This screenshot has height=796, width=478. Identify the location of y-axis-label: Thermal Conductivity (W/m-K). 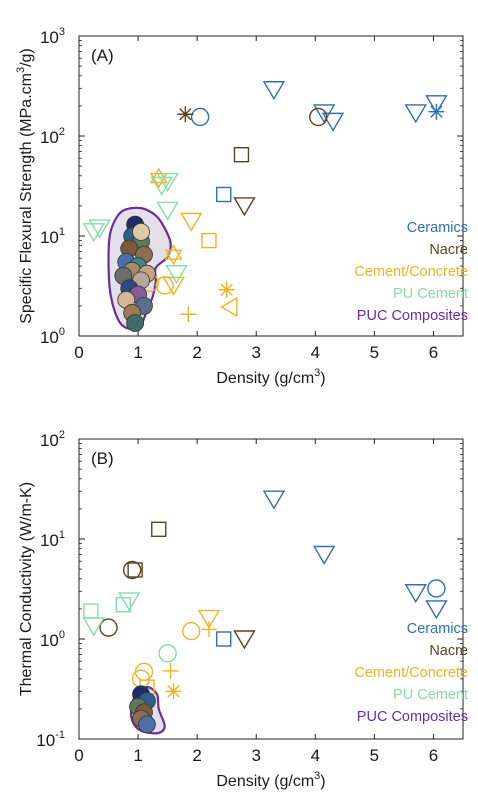
(26, 589).